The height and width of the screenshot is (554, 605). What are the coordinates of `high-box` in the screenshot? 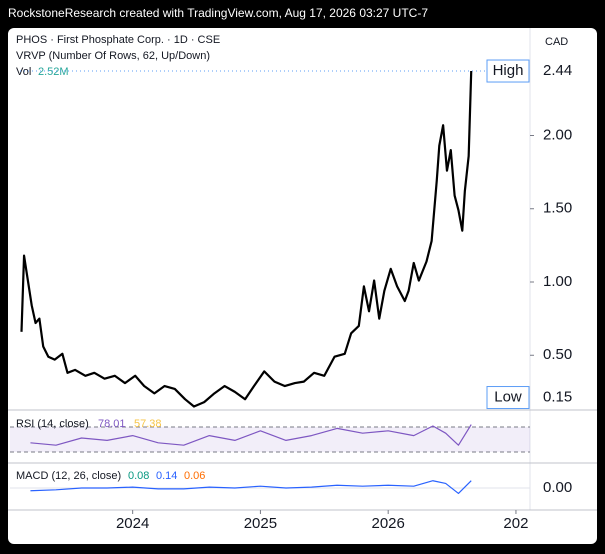 It's located at (508, 71).